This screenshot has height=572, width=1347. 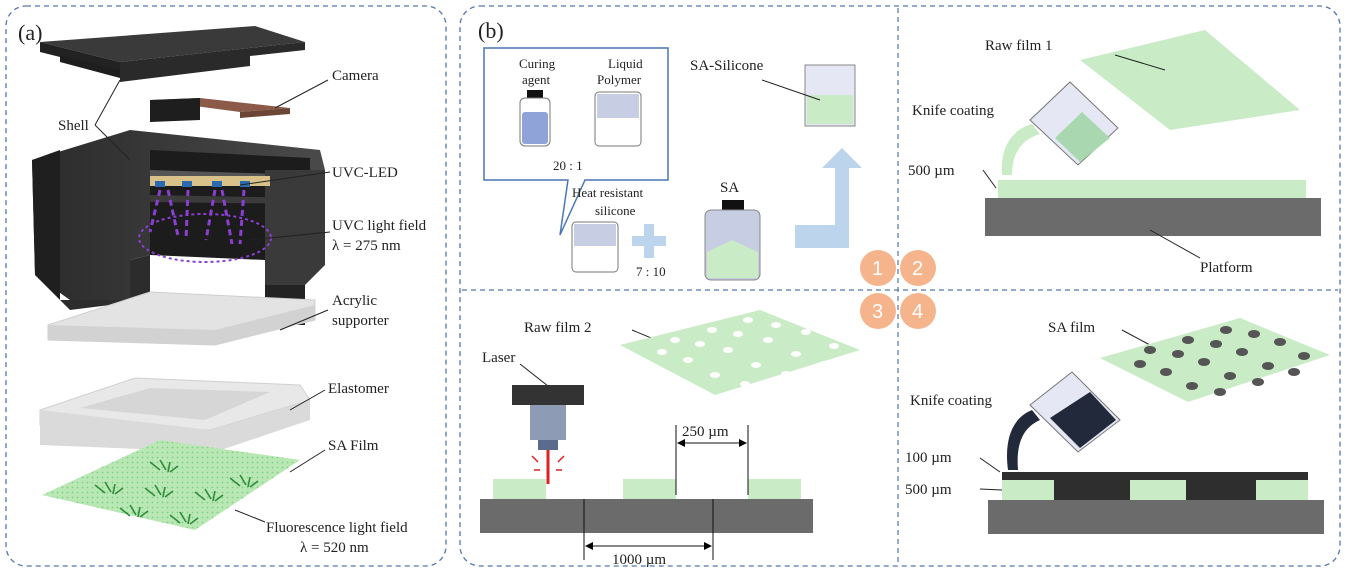 I want to click on leader-uvc-led, so click(x=285, y=178).